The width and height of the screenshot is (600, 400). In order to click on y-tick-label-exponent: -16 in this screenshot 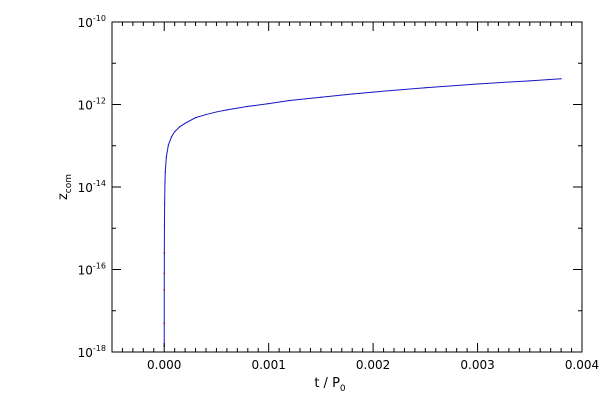, I will do `click(99, 266)`.